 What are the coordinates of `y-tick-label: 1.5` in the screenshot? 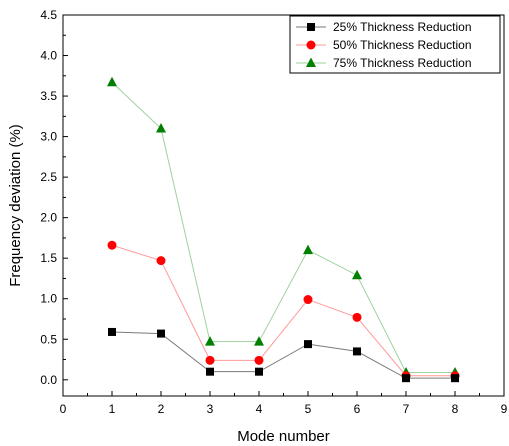 It's located at (48, 258).